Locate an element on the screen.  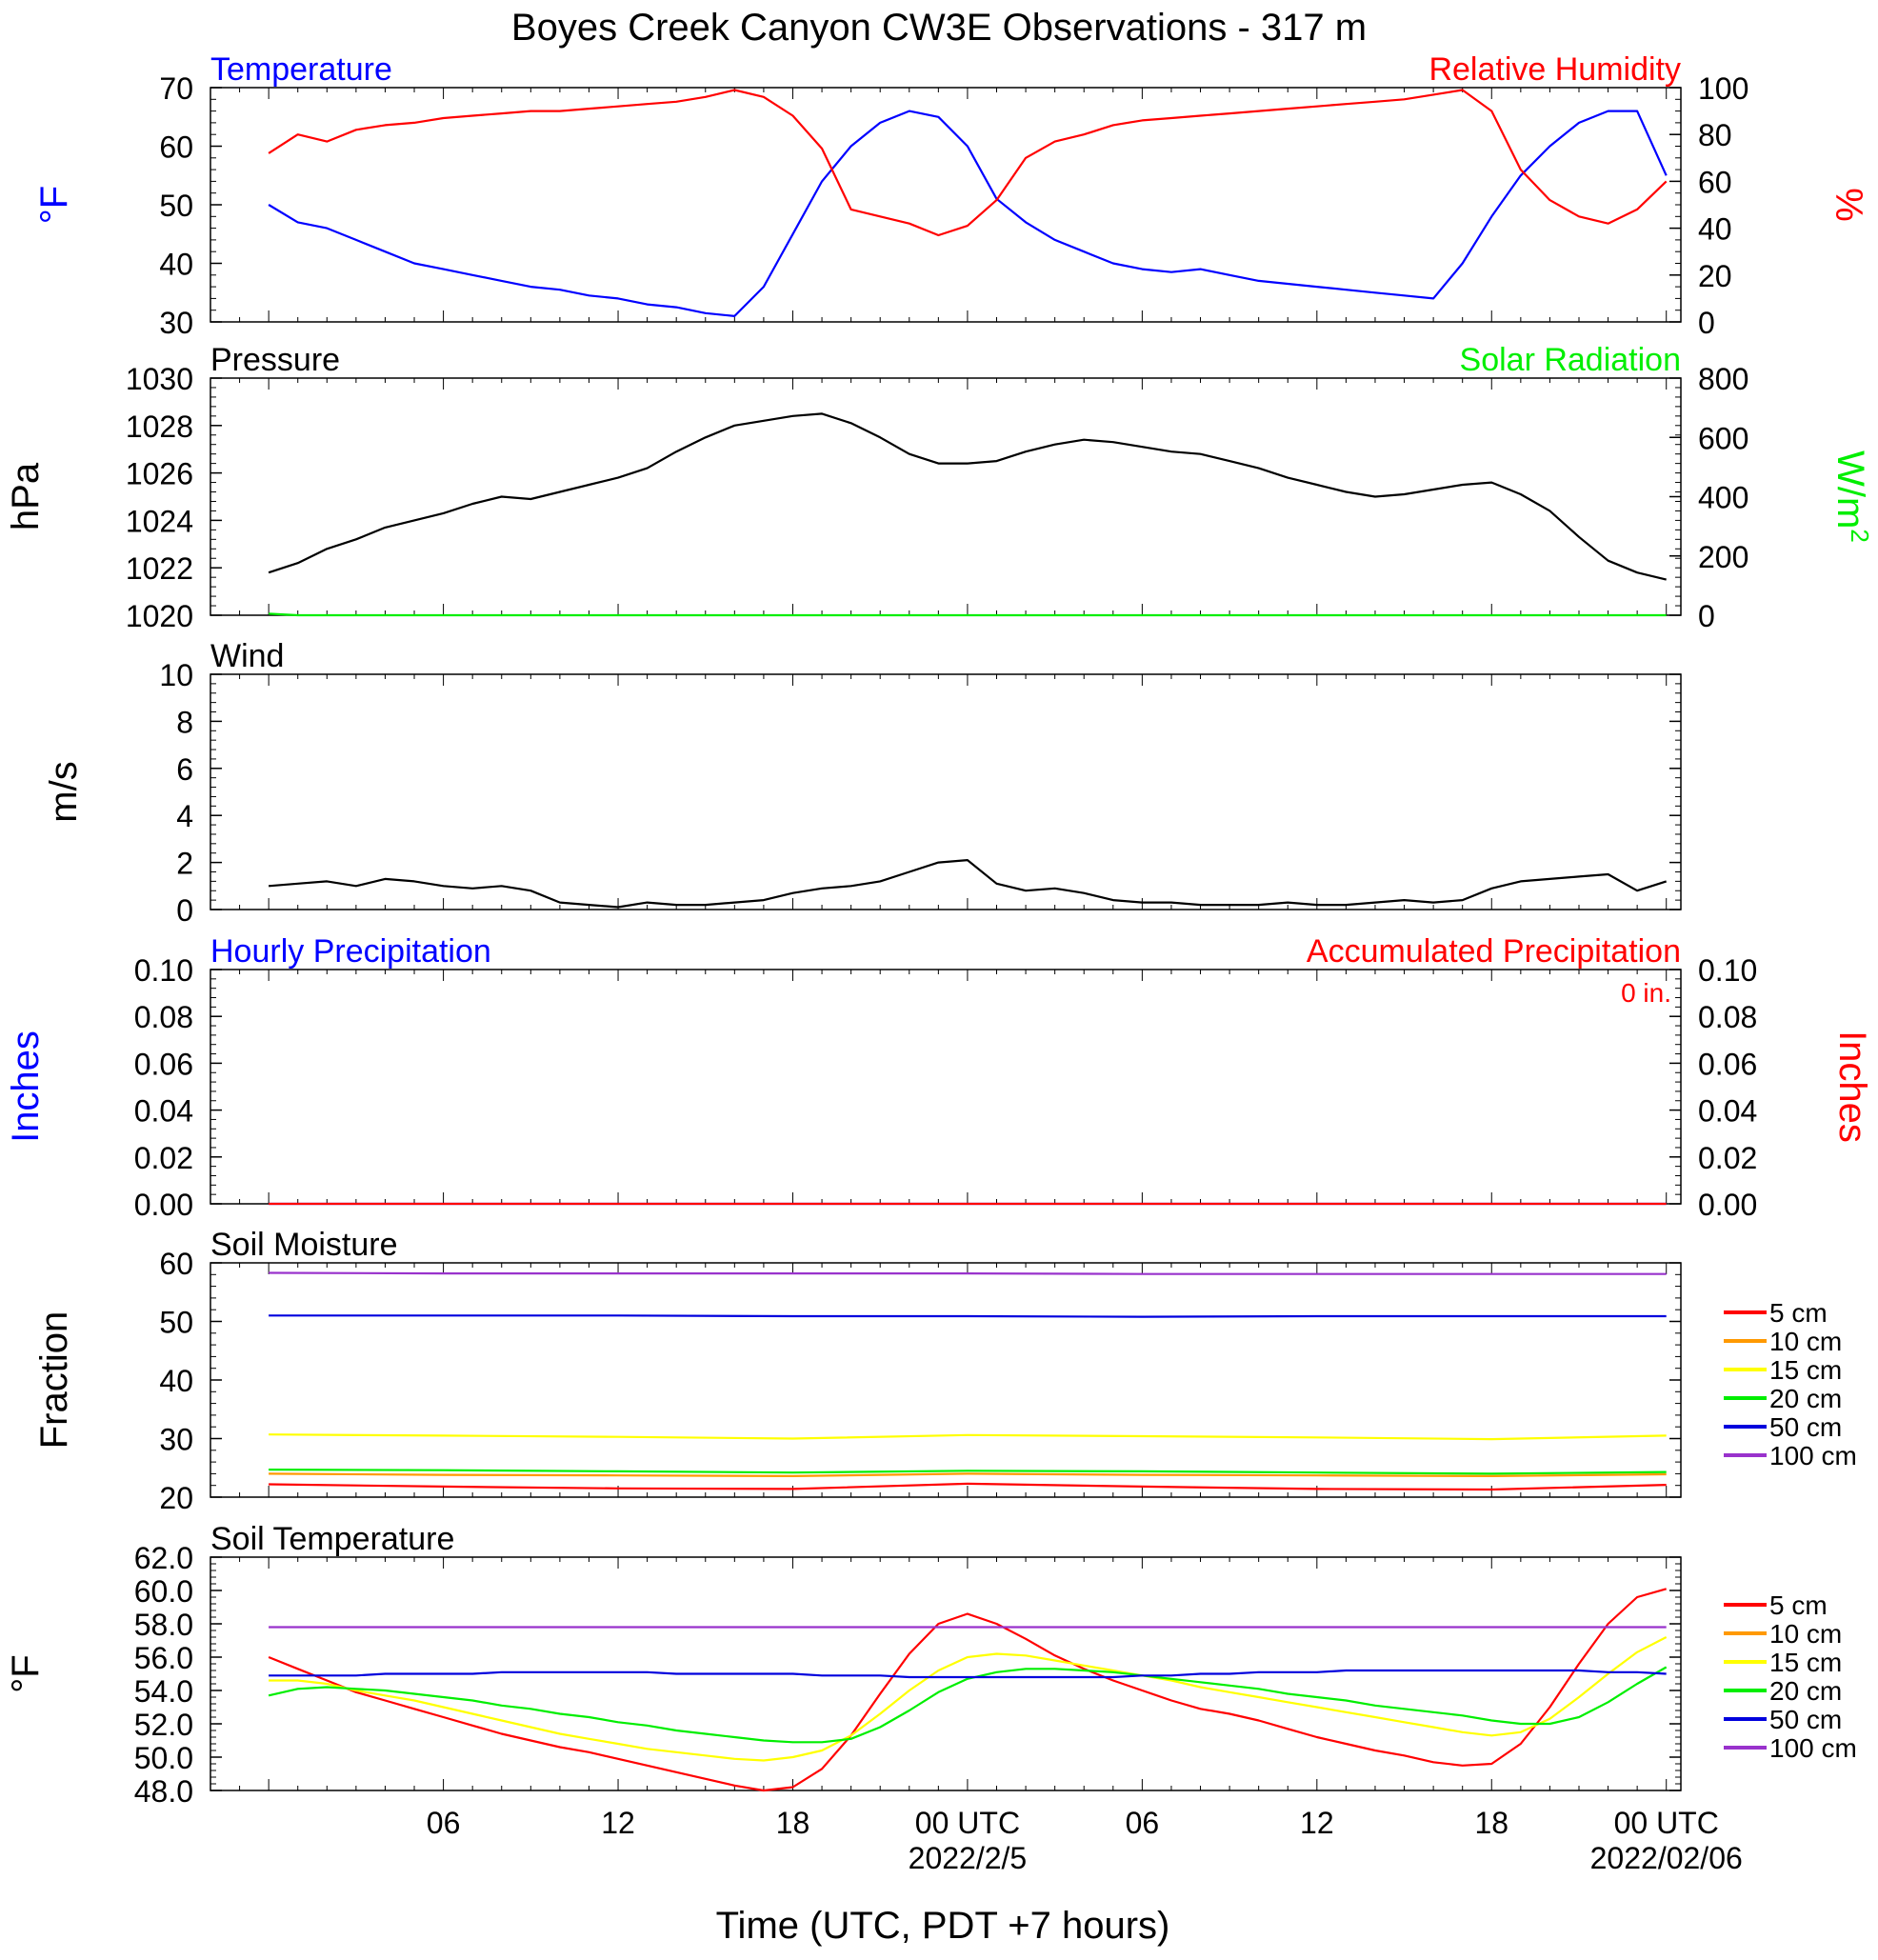
panel-title-left: Temperature is located at coordinates (301, 69).